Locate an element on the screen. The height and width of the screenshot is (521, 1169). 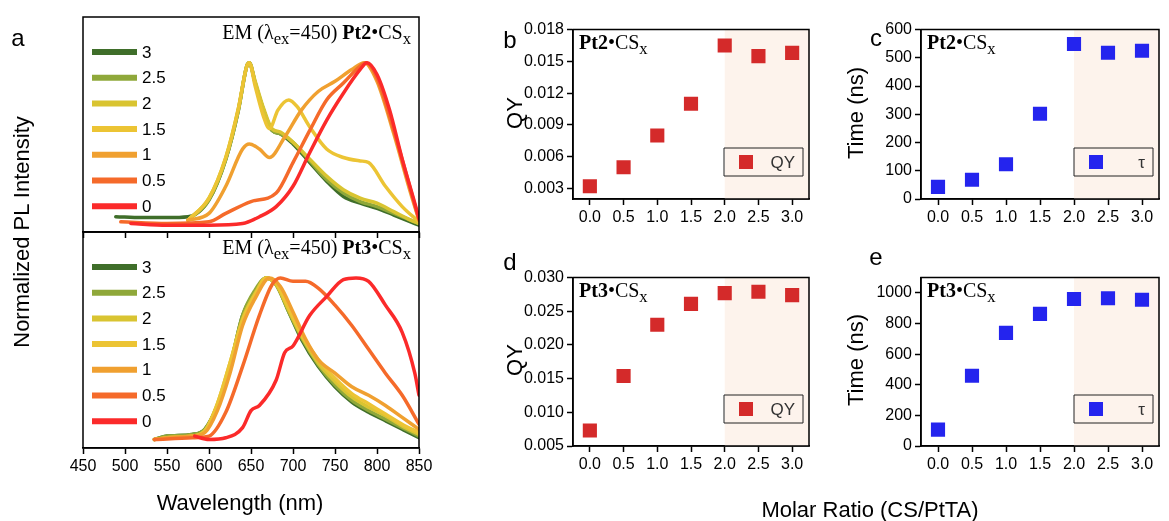
text: EM (λ$_{ex}$=450) Pt3•CS$_{x}$ is located at coordinates (316, 249).